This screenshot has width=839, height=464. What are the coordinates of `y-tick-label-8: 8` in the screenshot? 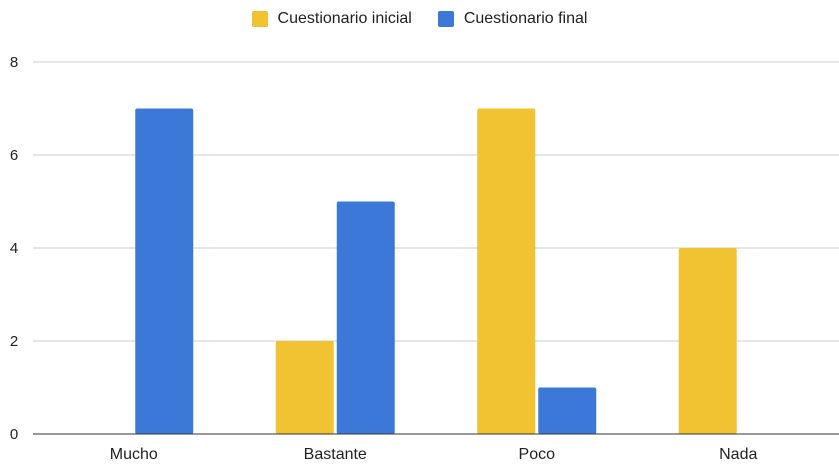 It's located at (14, 62).